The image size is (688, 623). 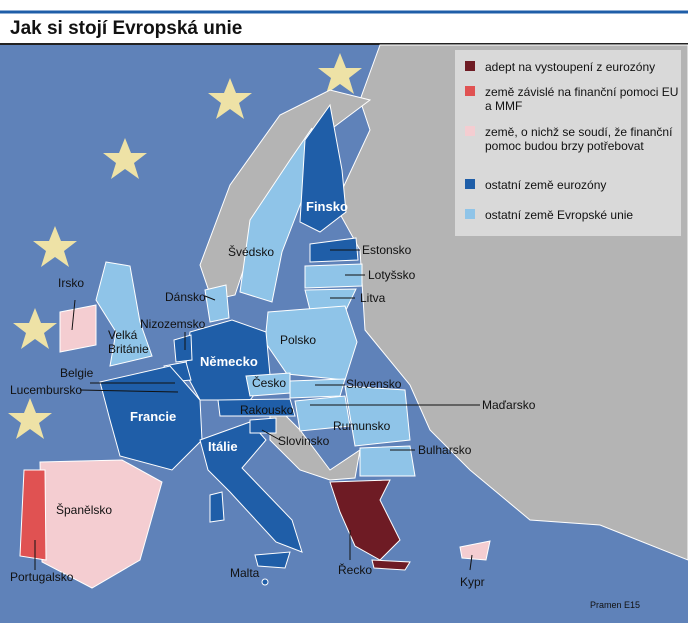 What do you see at coordinates (509, 405) in the screenshot?
I see `country-label: Maďarsko` at bounding box center [509, 405].